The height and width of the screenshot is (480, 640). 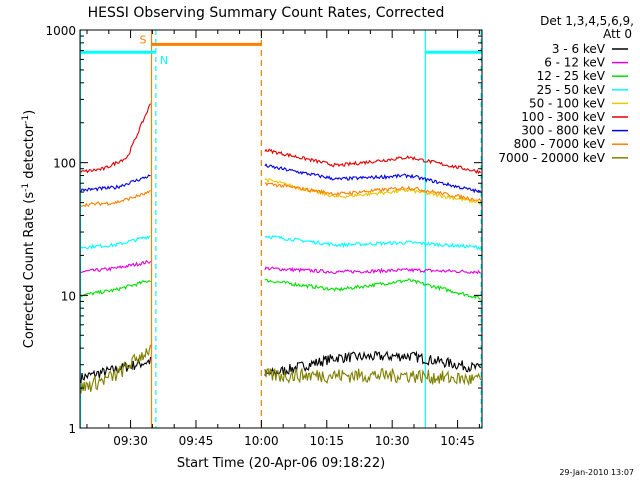 I want to click on series-25-50-kev, so click(x=281, y=243).